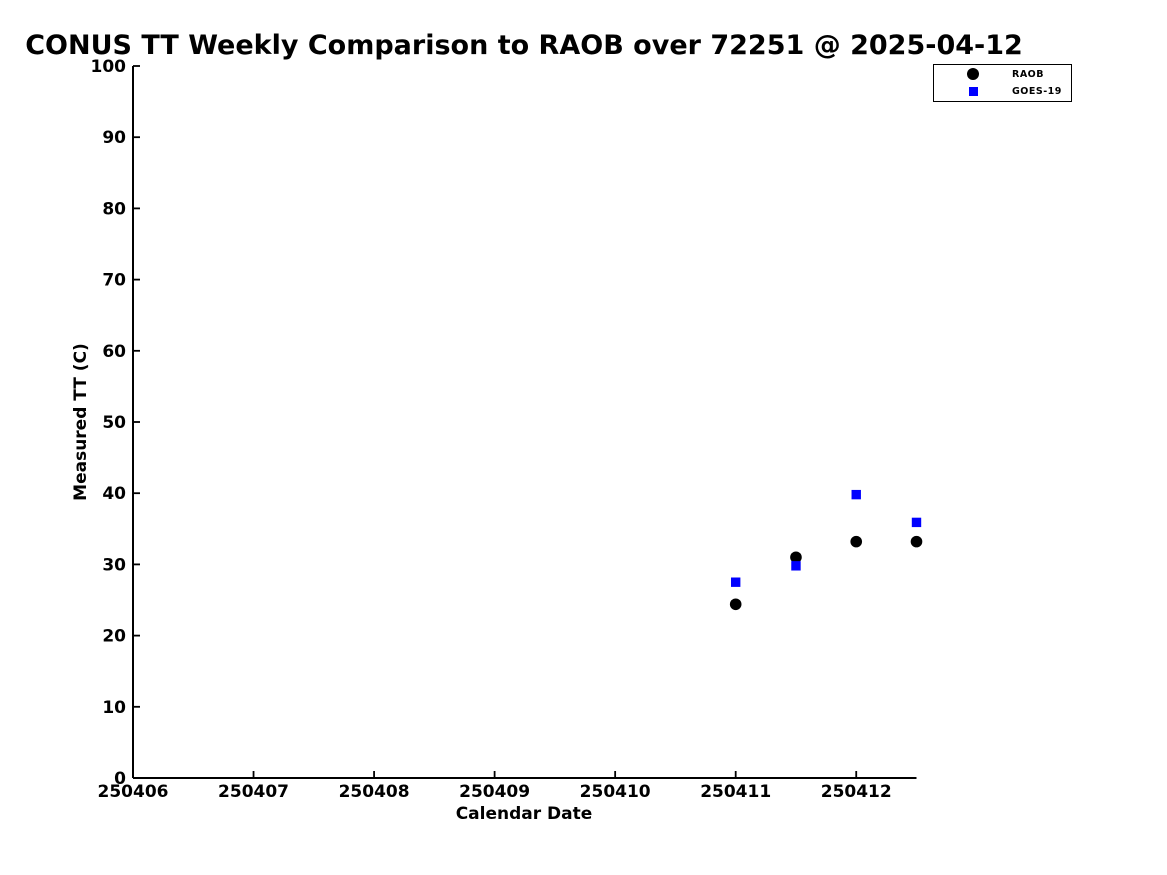 This screenshot has height=875, width=1167. What do you see at coordinates (114, 352) in the screenshot?
I see `y-tick-label: 60` at bounding box center [114, 352].